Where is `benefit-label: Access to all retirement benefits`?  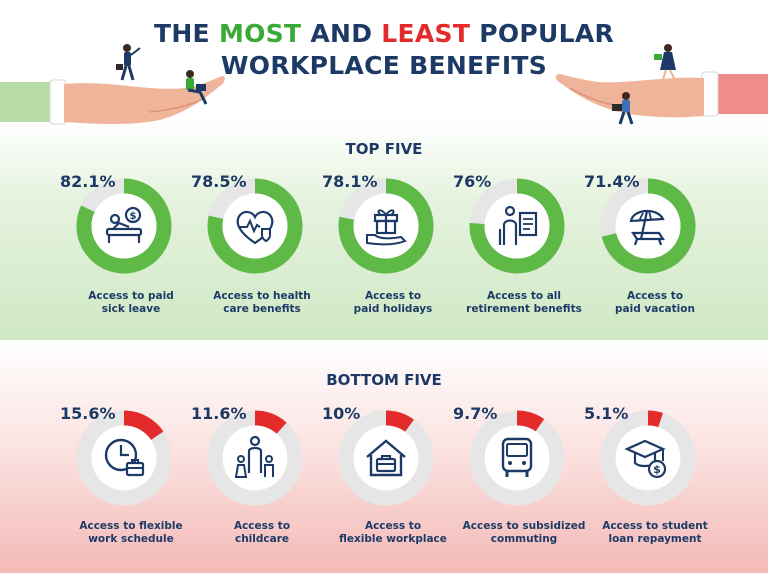 benefit-label: Access to all retirement benefits is located at coordinates (524, 303).